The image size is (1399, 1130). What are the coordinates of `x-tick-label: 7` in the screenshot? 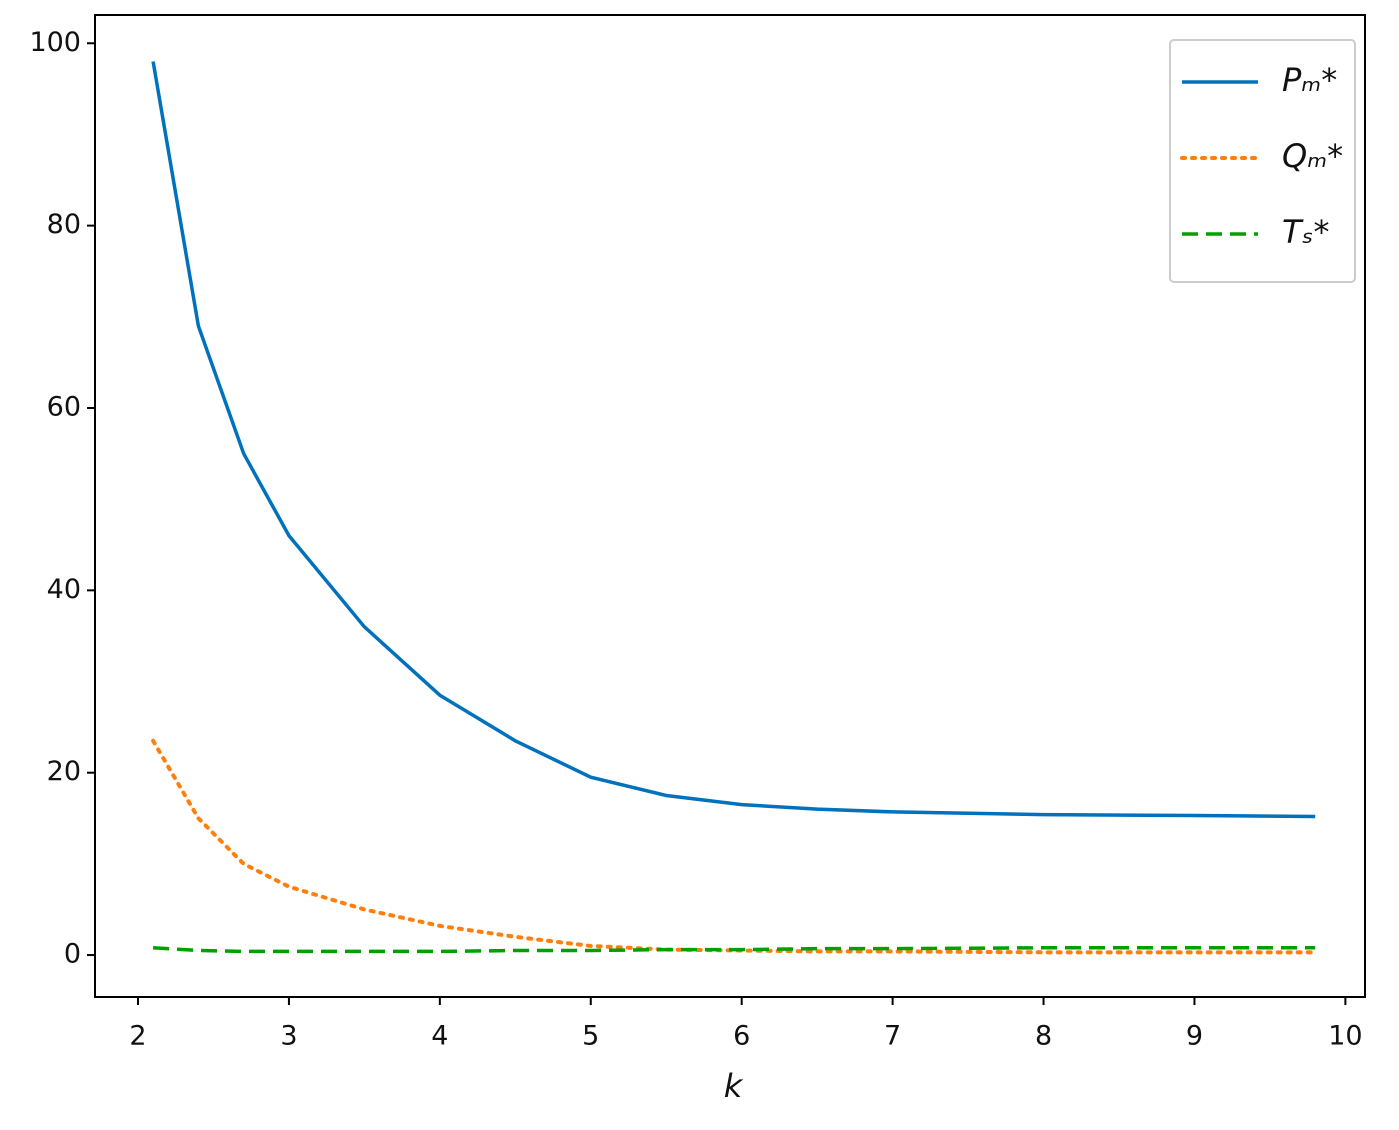 It's located at (892, 1036).